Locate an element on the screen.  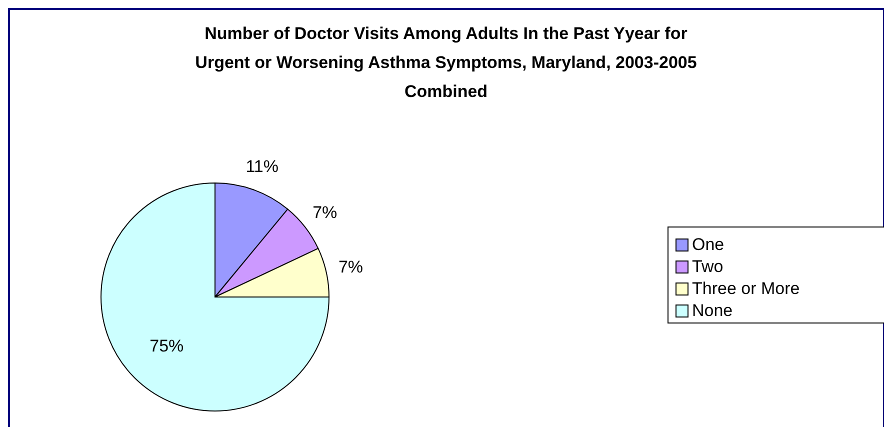
legend-label: One is located at coordinates (708, 244).